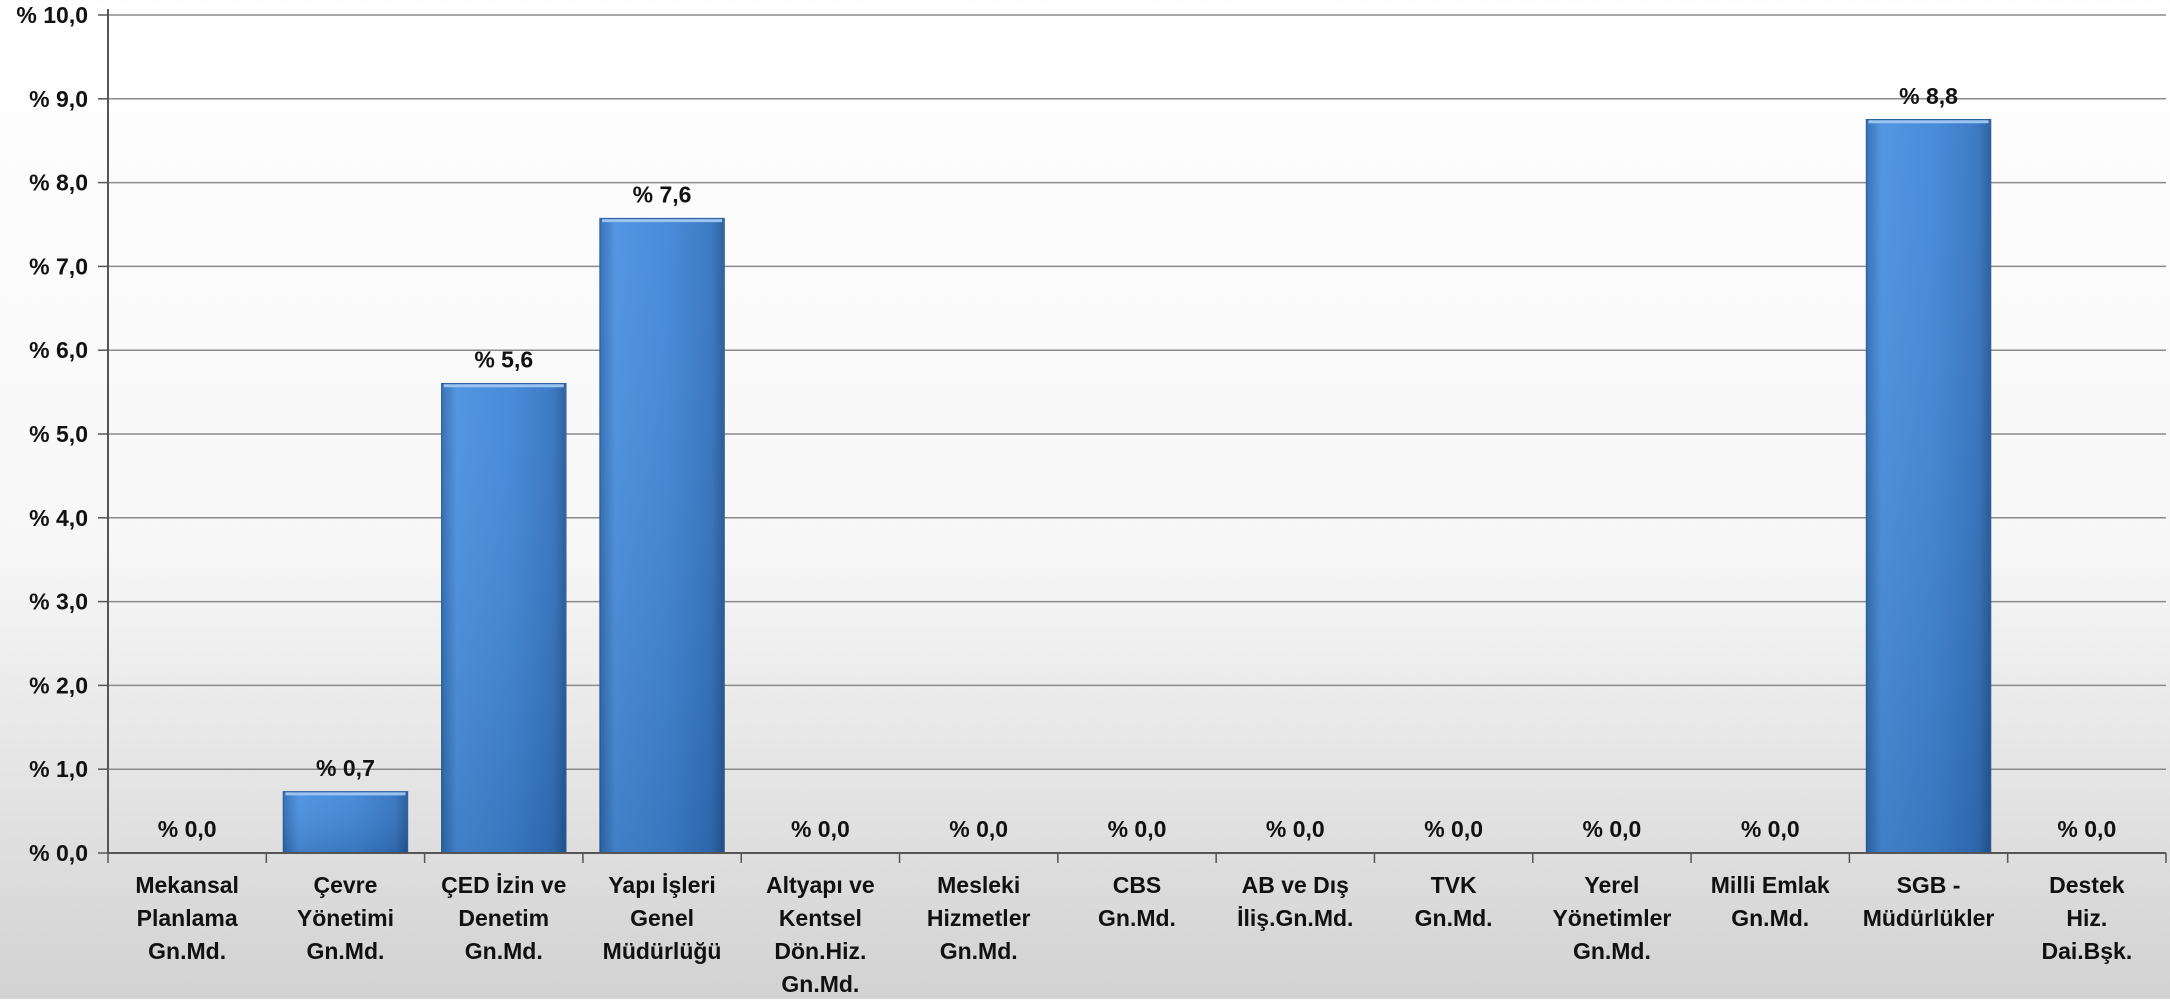 The image size is (2170, 1001). What do you see at coordinates (345, 918) in the screenshot?
I see `x-tick-label: Çevre Yönetimi Gn.Md.` at bounding box center [345, 918].